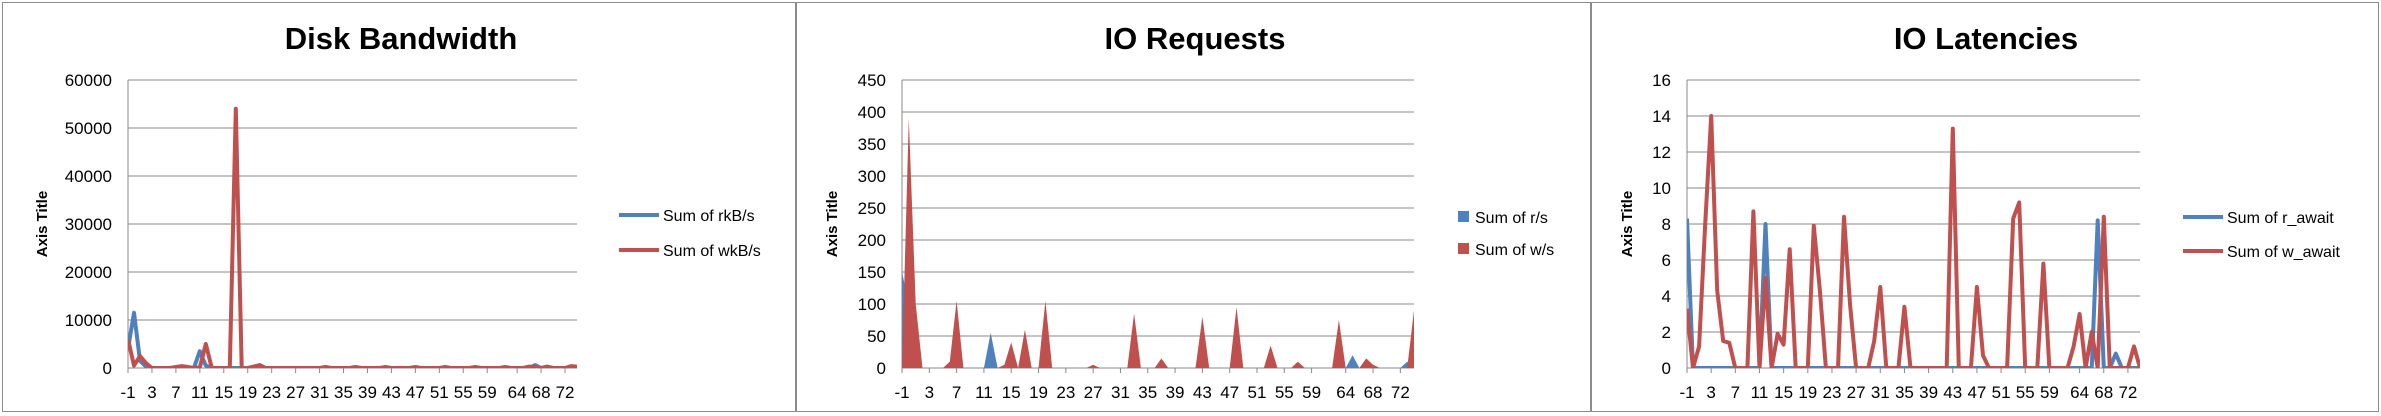 This screenshot has width=2381, height=416. Describe the element at coordinates (872, 304) in the screenshot. I see `y-tick-label: 100` at that location.